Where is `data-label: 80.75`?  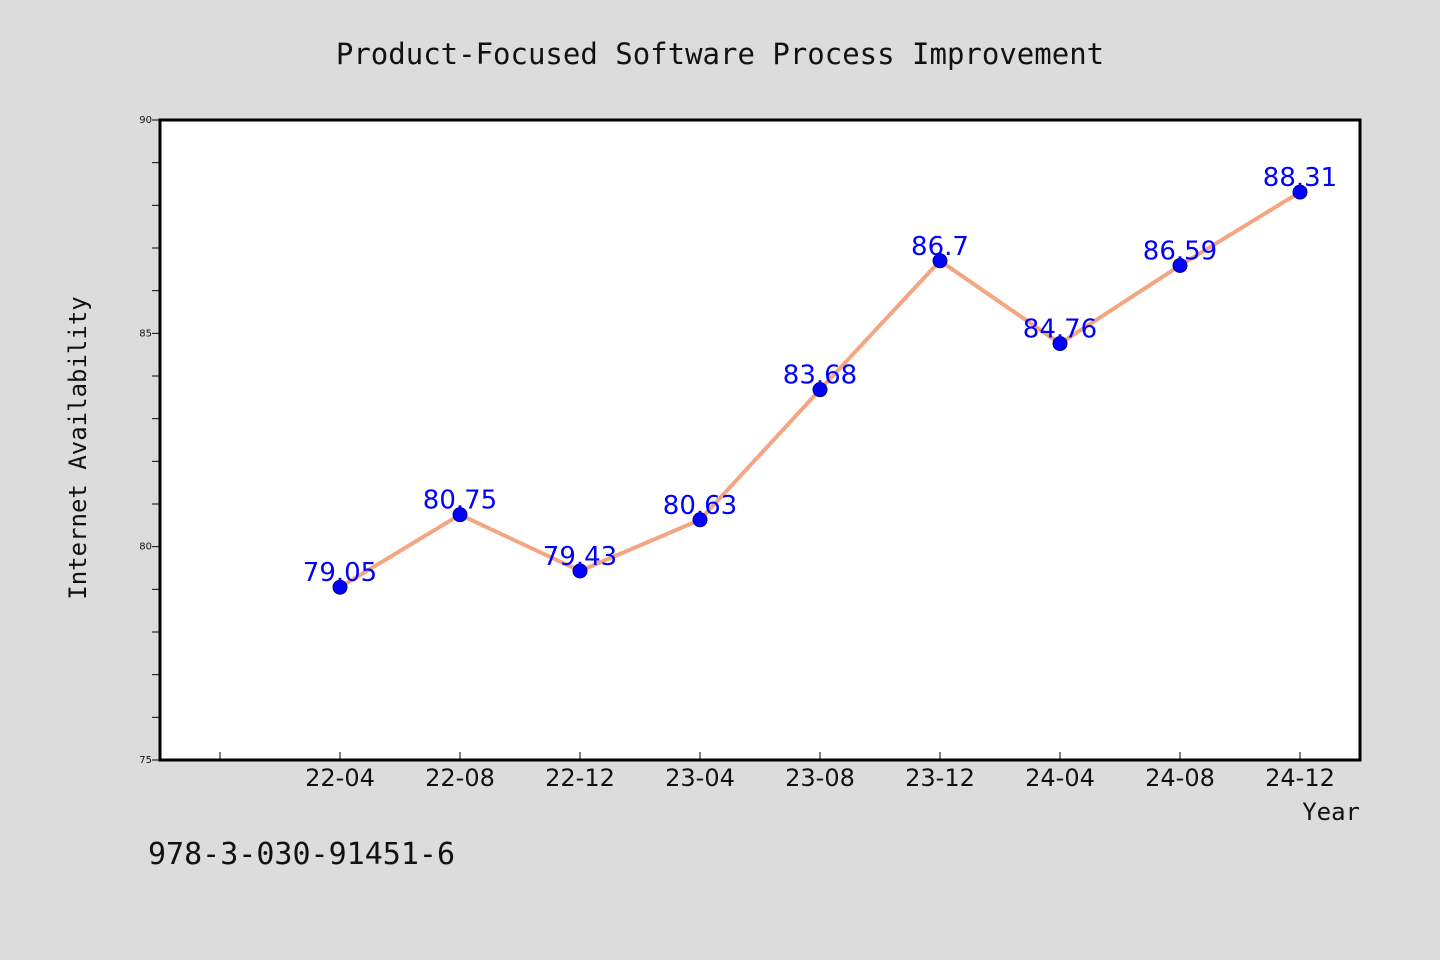 data-label: 80.75 is located at coordinates (460, 501).